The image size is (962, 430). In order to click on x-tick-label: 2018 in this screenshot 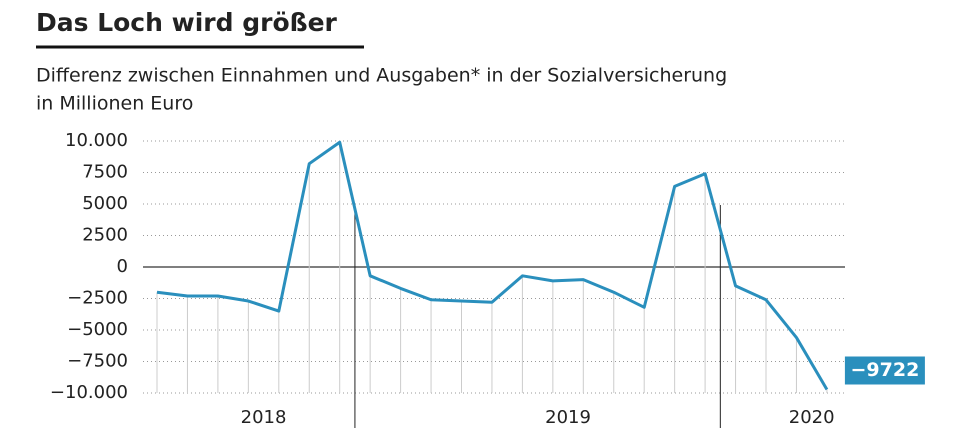, I will do `click(264, 417)`.